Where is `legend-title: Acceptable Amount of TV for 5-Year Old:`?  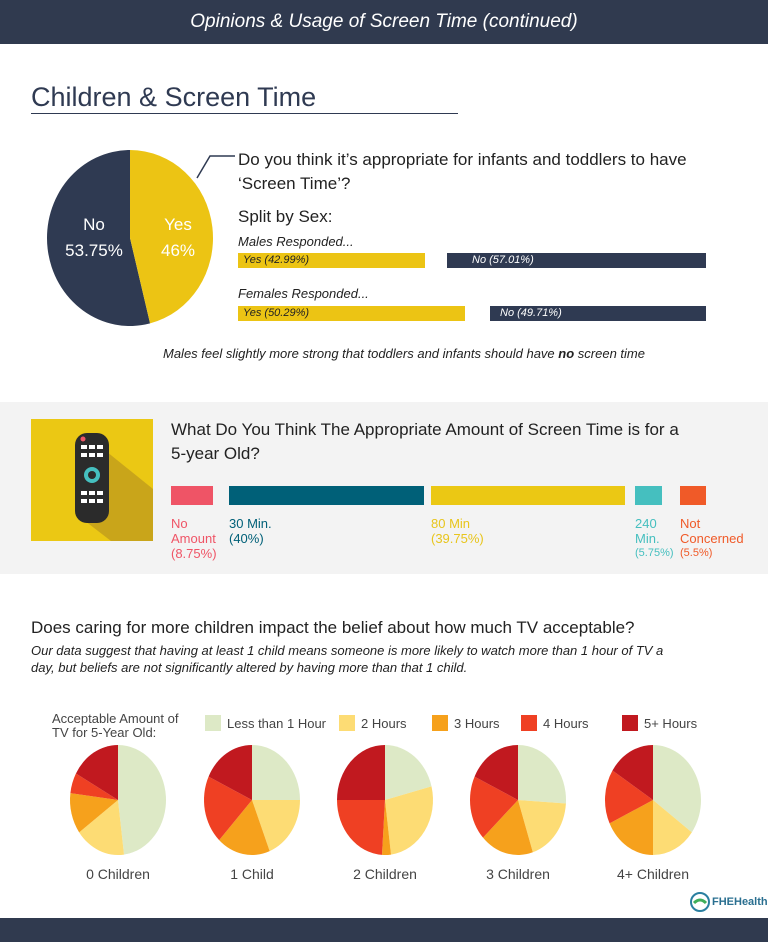
legend-title: Acceptable Amount of TV for 5-Year Old: is located at coordinates (115, 725).